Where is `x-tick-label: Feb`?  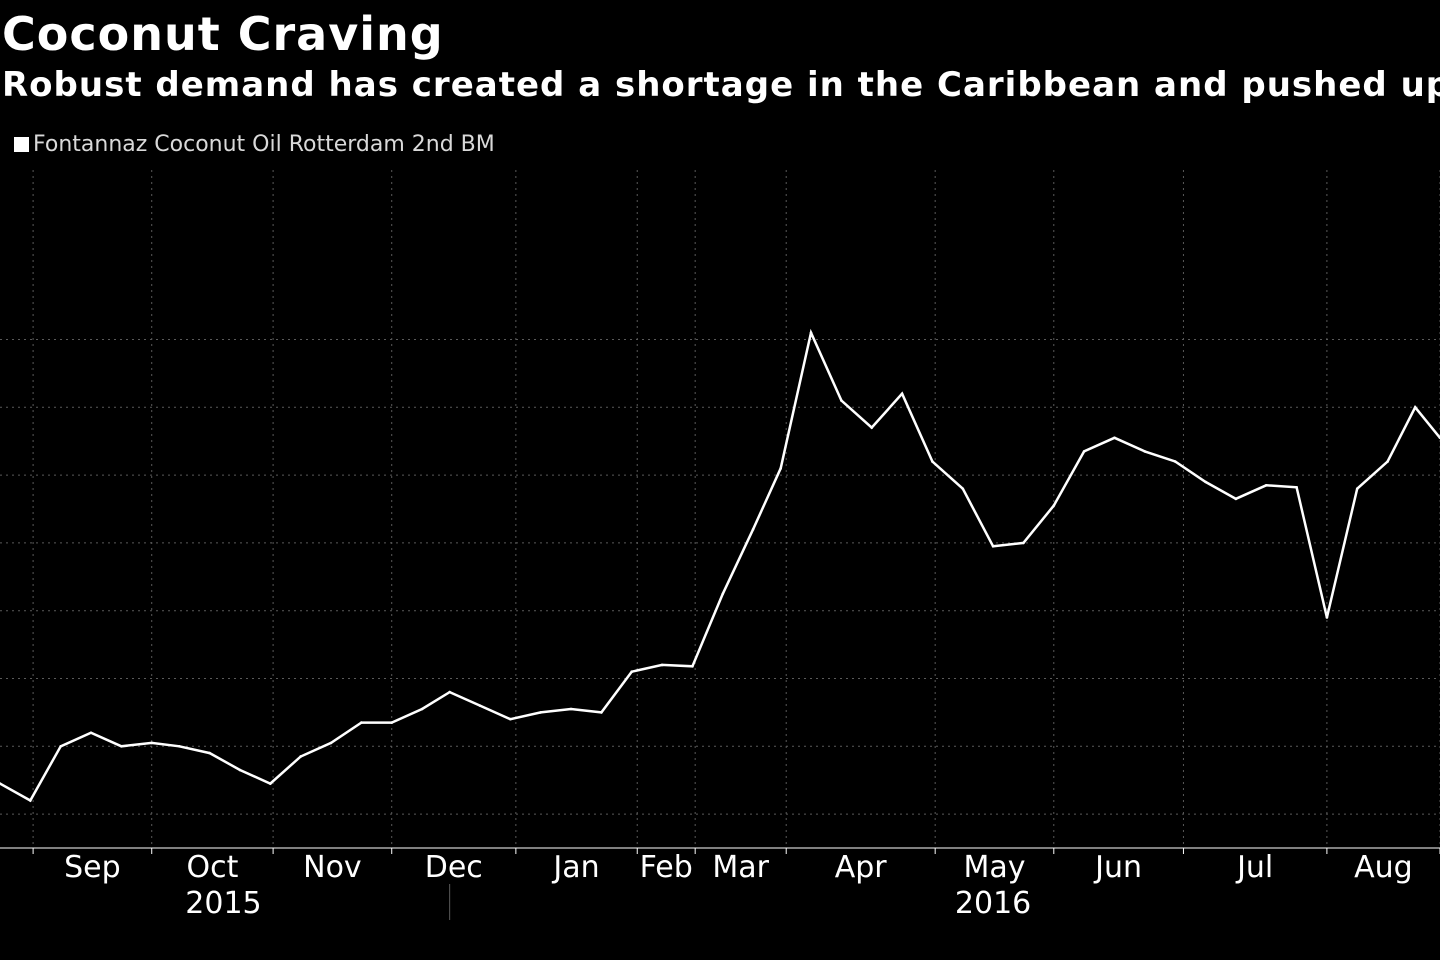
x-tick-label: Feb is located at coordinates (666, 867).